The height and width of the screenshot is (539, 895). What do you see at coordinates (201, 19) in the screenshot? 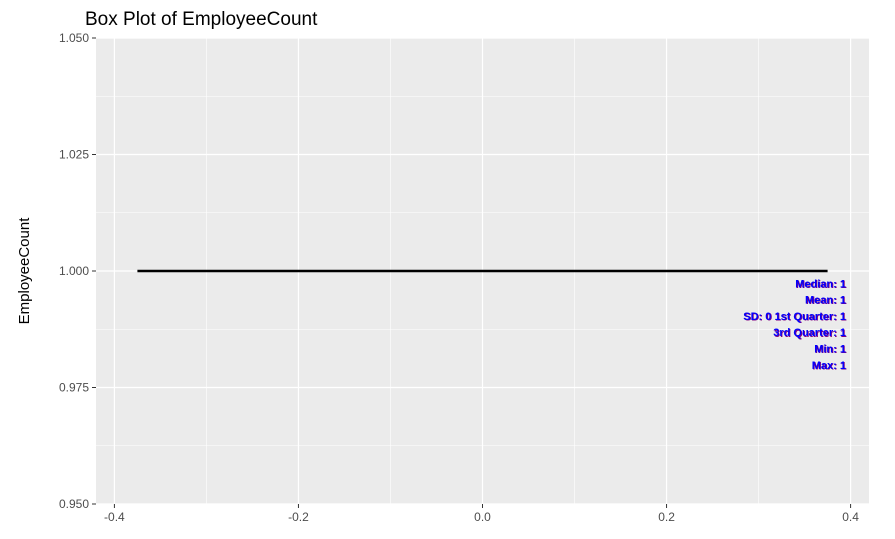
I see `chart-title: Box Plot of EmployeeCount` at bounding box center [201, 19].